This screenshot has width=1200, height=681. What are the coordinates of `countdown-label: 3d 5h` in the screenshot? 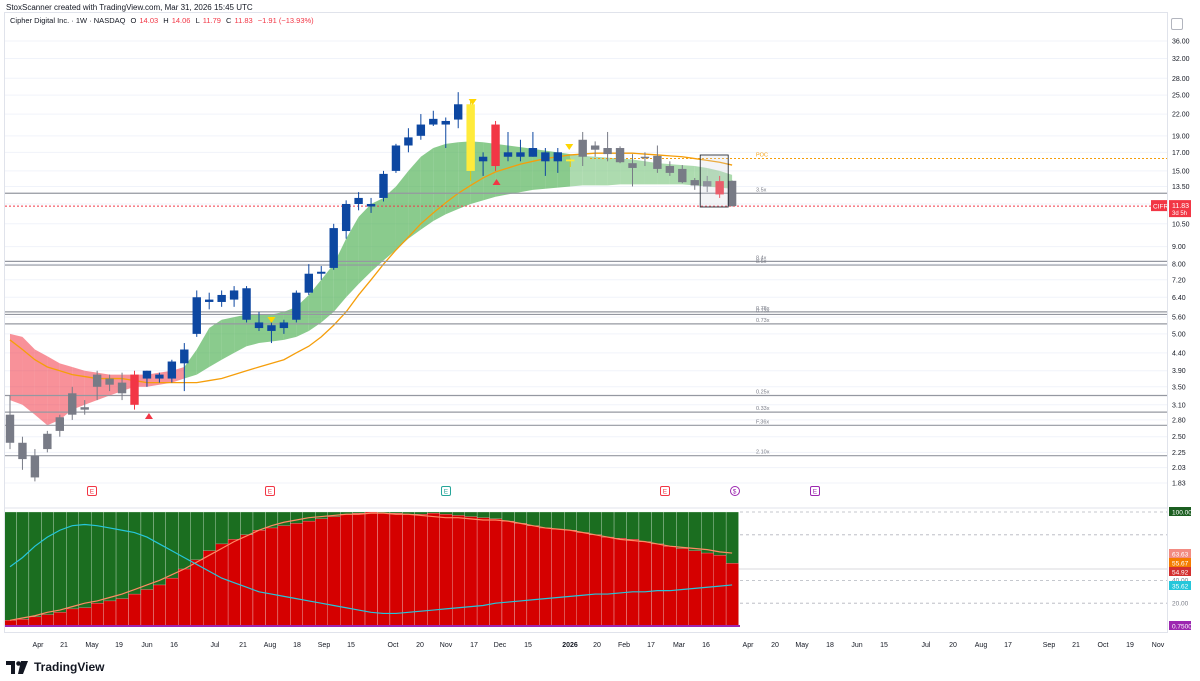 It's located at (1179, 214).